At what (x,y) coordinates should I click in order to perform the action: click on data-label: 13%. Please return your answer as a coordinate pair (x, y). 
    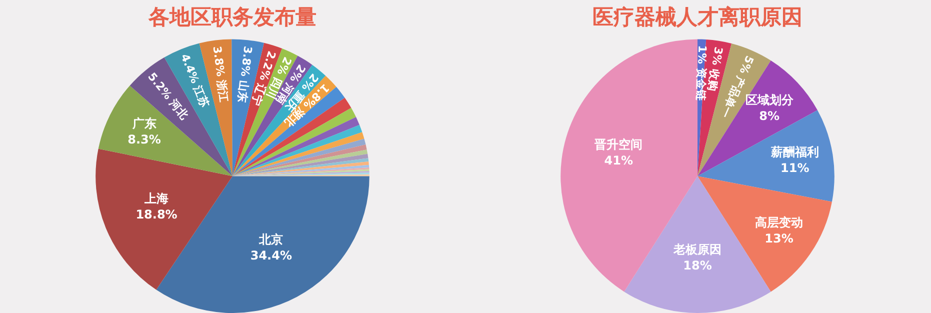
    Looking at the image, I should click on (779, 239).